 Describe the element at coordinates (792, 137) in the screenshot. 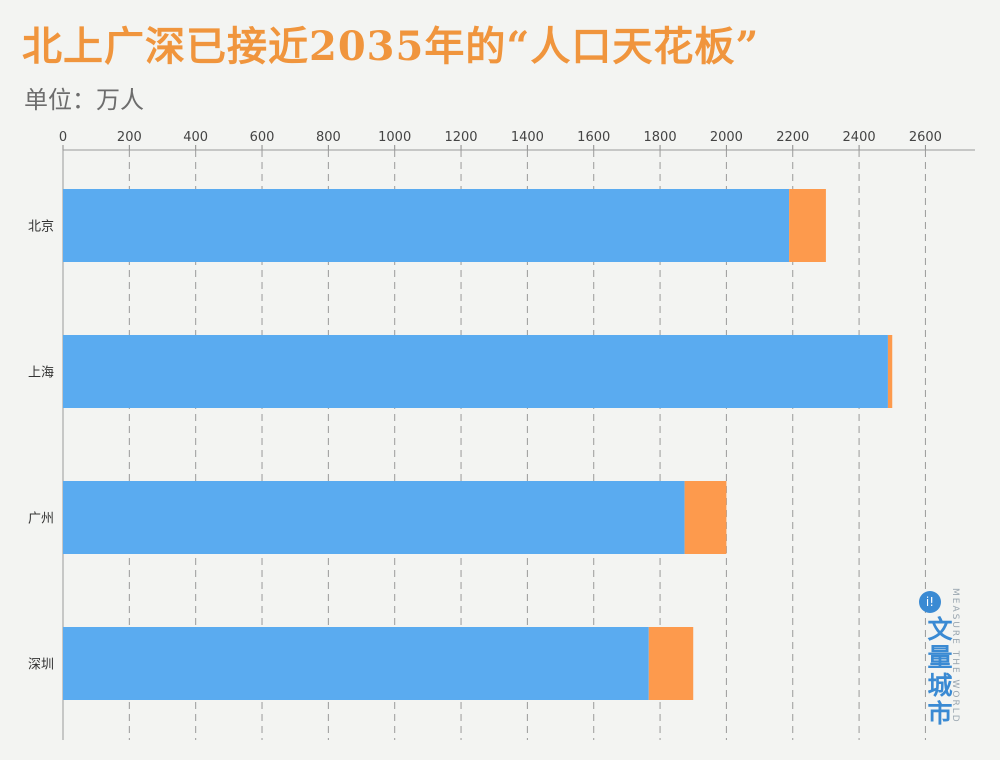

I see `x-tick-label: 2200` at that location.